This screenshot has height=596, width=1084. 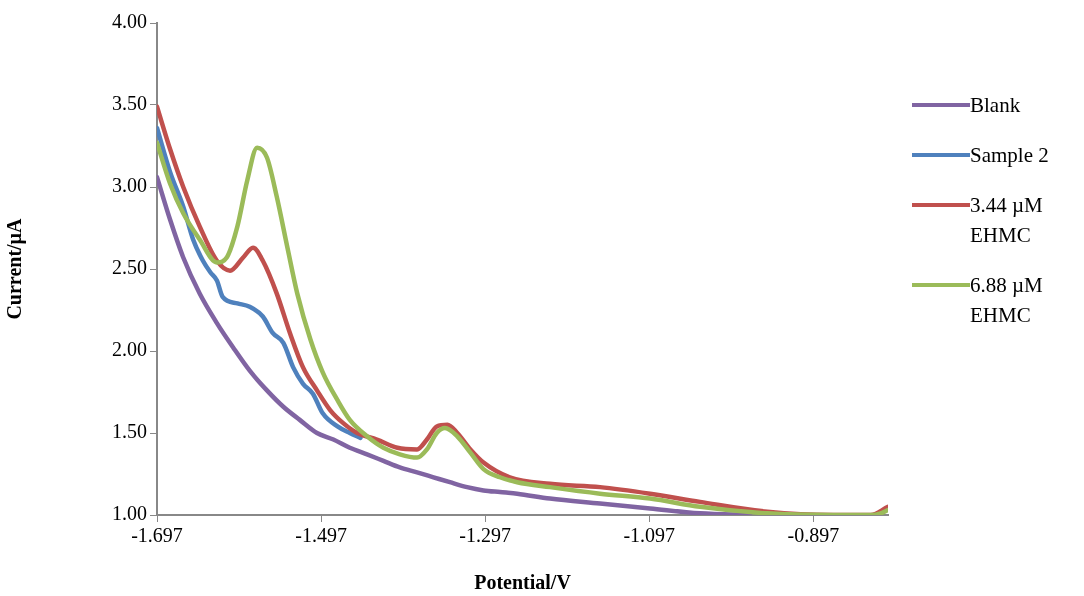 I want to click on y-tick-label: 2.50, so click(x=129, y=267).